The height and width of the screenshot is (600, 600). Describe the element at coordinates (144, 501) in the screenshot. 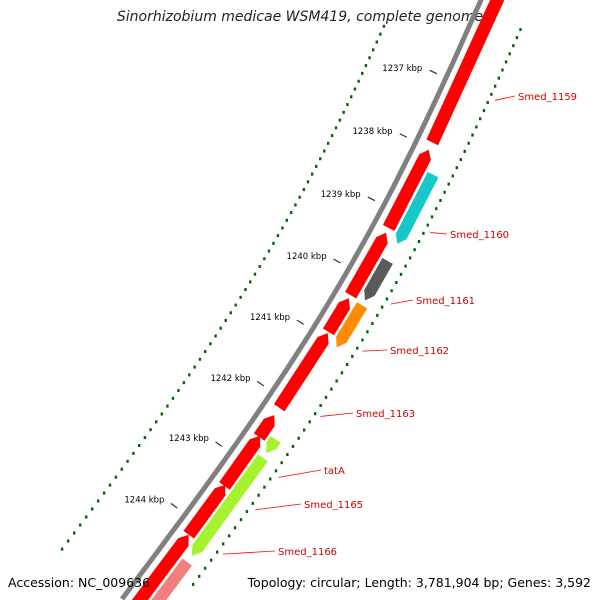

I see `ruler-tick-label: 1244 kbp` at that location.